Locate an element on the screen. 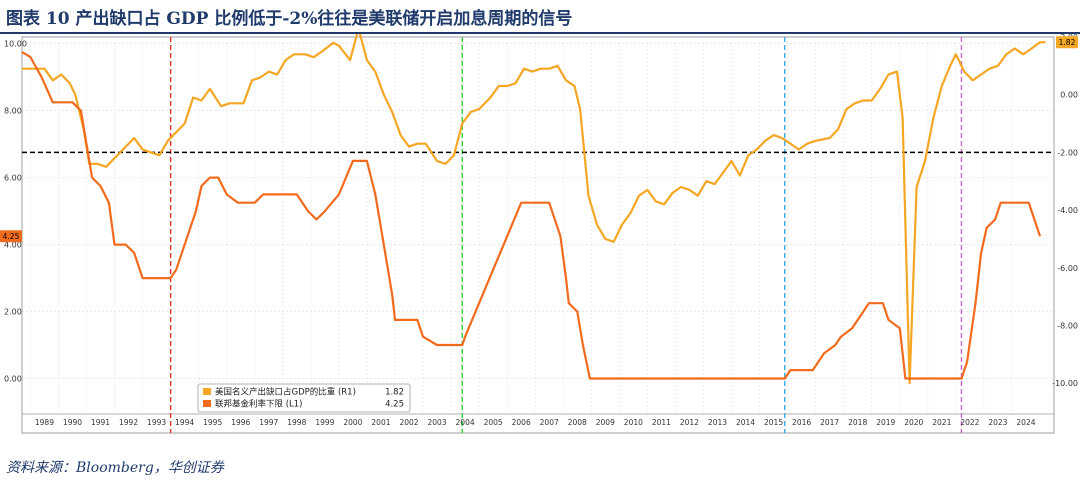 This screenshot has width=1080, height=480. x-tick-label: 2022 is located at coordinates (969, 422).